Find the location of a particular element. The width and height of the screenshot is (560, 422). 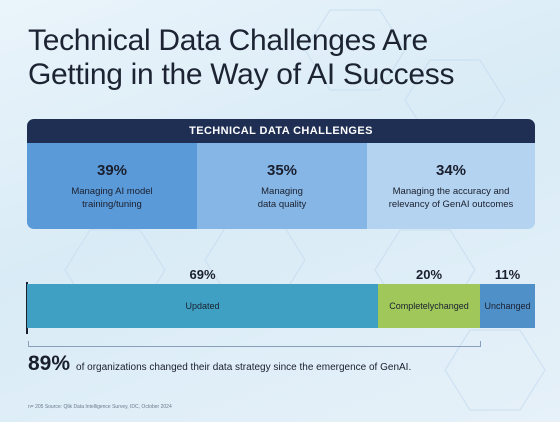

summary-pct: 89% is located at coordinates (49, 363).